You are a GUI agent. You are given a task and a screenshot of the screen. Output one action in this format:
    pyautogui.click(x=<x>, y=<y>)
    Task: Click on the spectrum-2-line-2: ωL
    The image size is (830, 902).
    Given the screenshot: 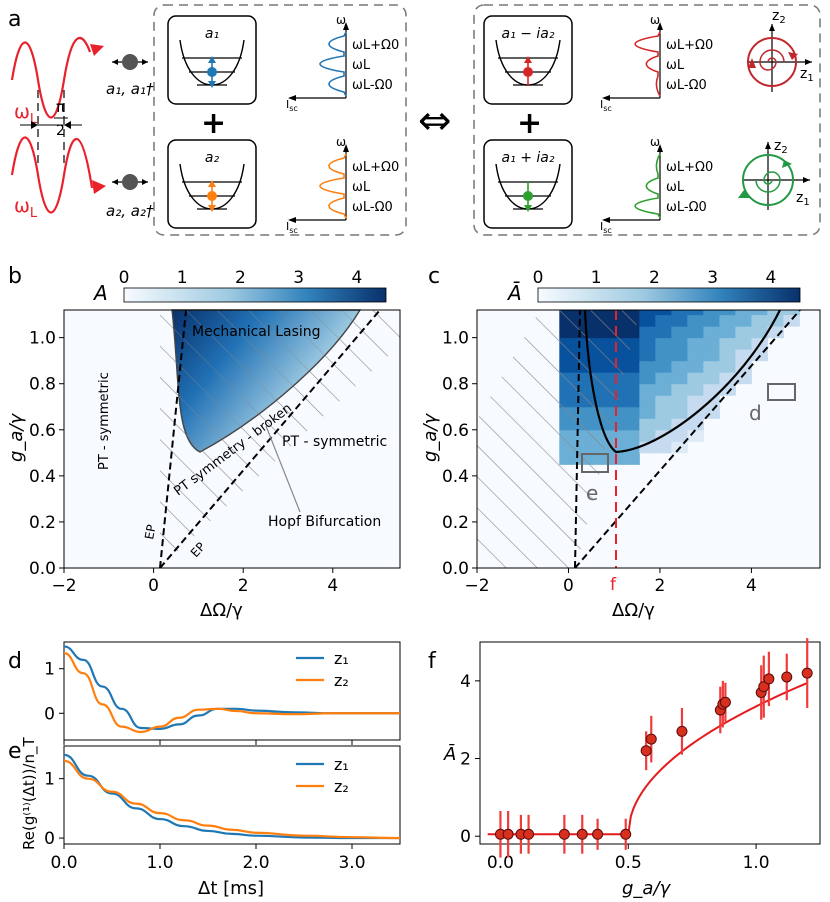 What is the action you would take?
    pyautogui.click(x=361, y=187)
    